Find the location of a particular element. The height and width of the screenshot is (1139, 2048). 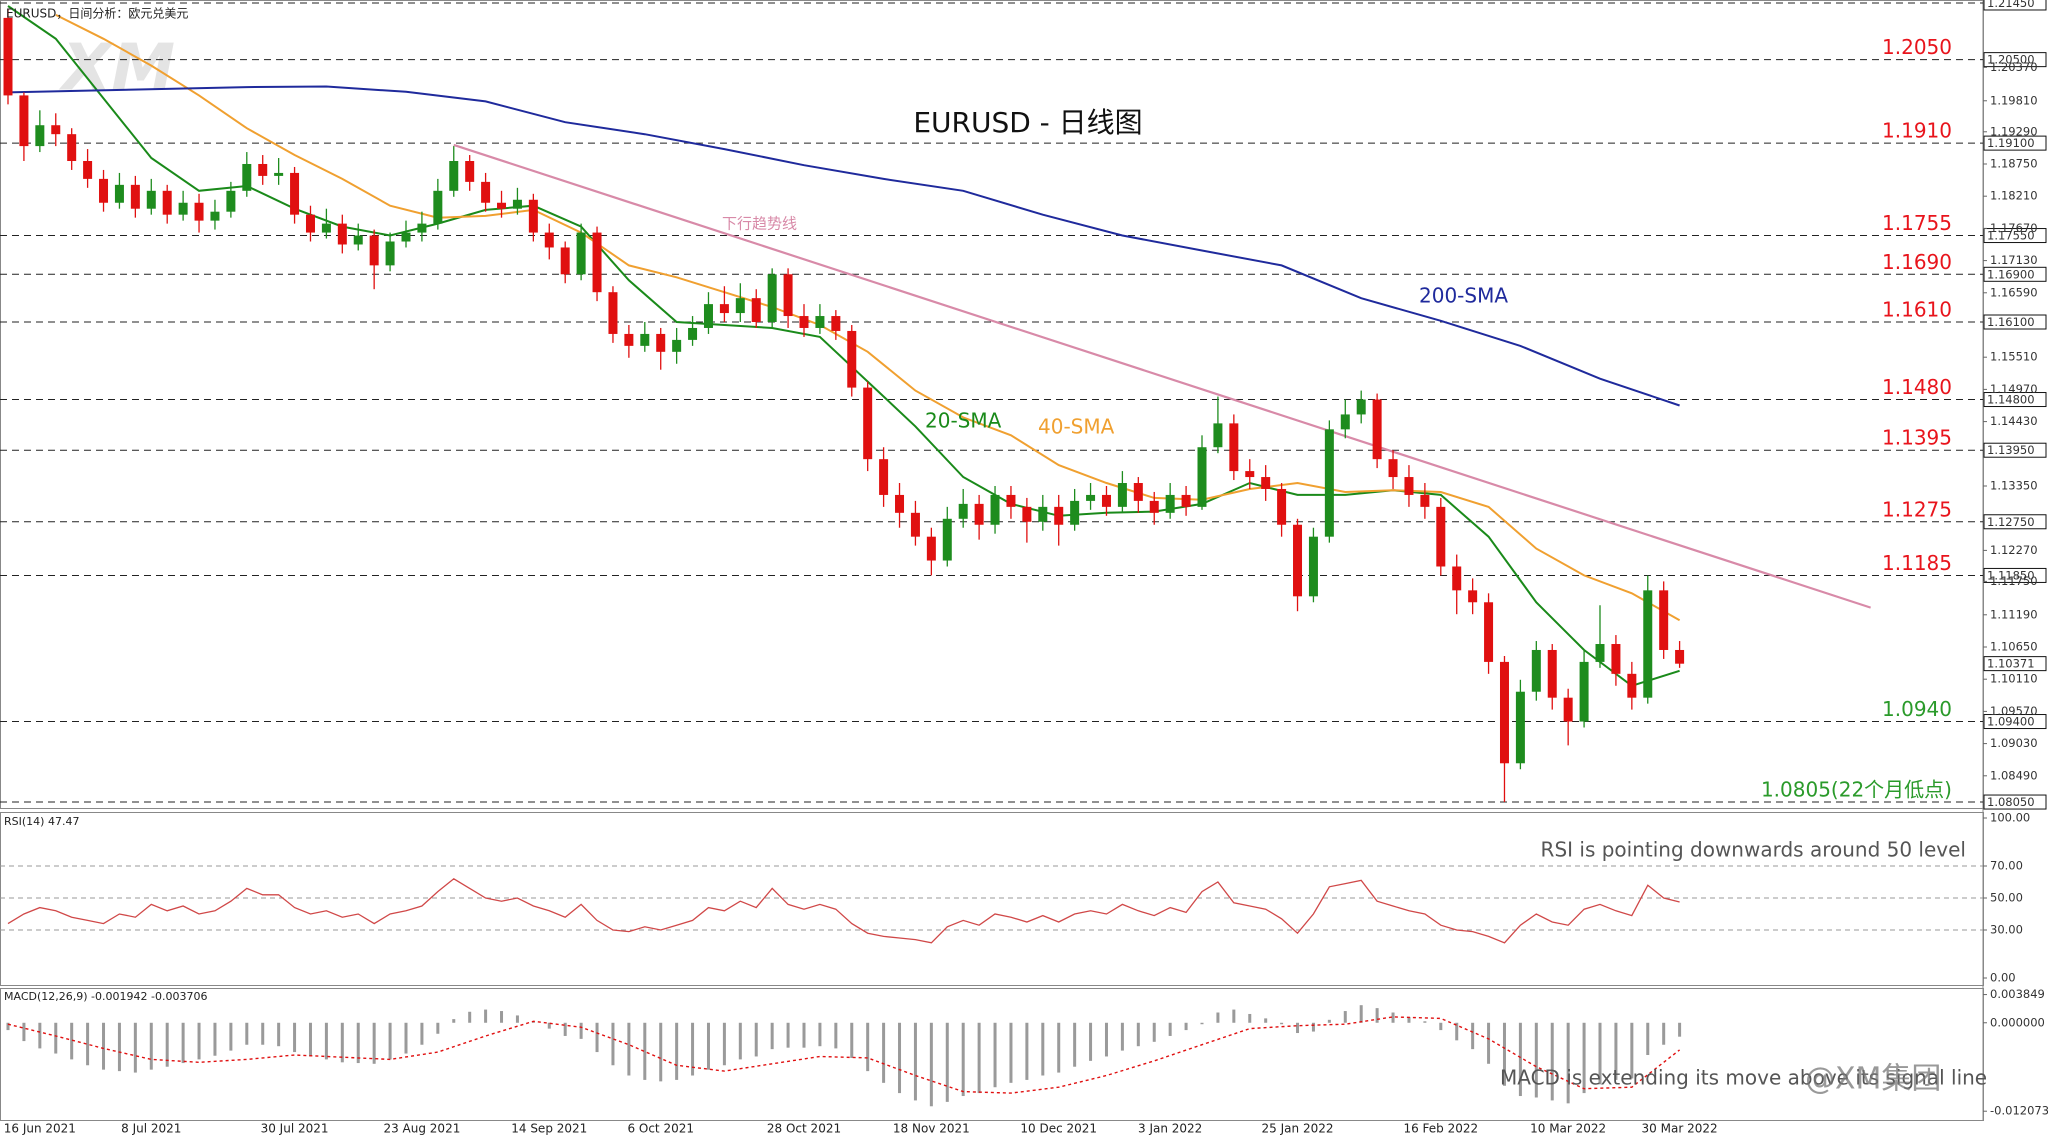

y-tick-label: 1.09030 is located at coordinates (2014, 743).